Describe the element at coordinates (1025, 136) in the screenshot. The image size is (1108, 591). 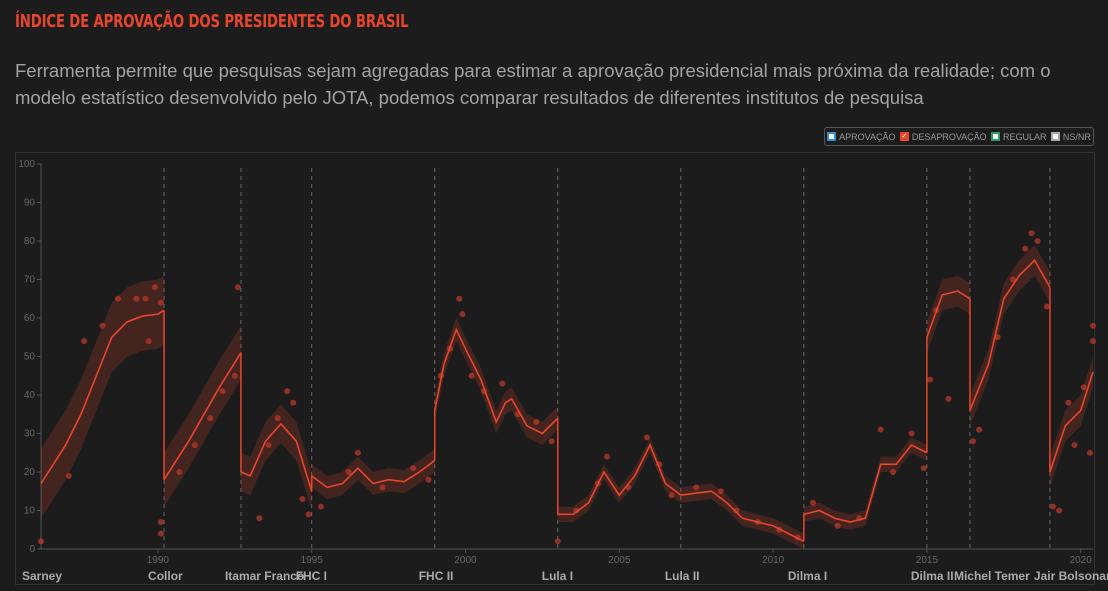
I see `legend-label: REGULAR` at that location.